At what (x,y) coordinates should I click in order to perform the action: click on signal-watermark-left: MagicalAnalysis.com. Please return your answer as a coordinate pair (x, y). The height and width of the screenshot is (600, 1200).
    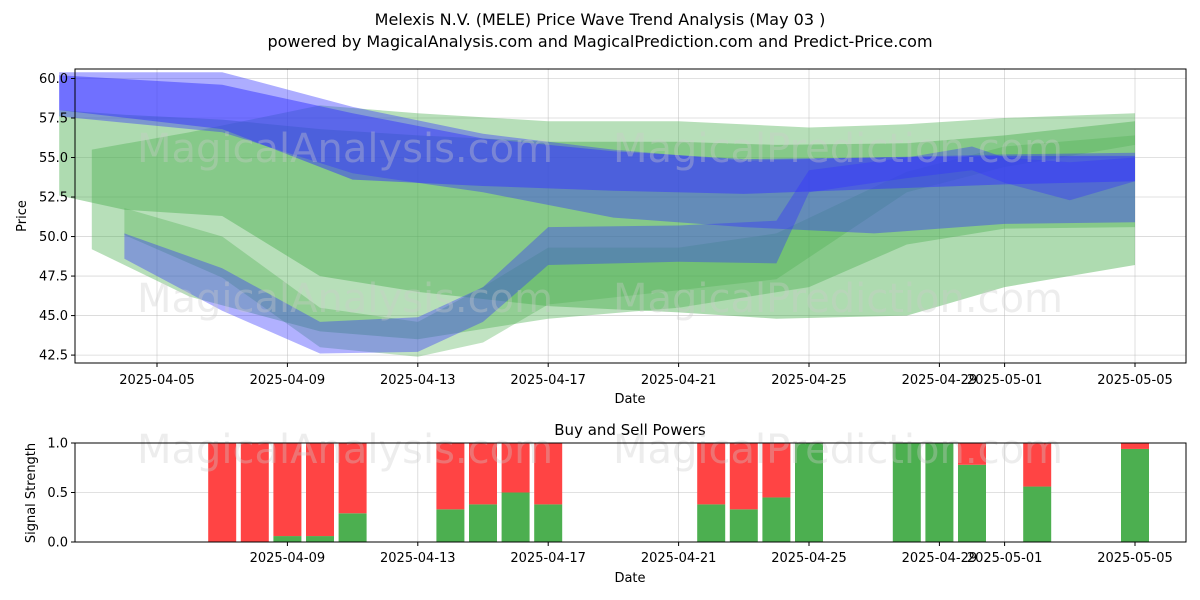
    Looking at the image, I should click on (345, 450).